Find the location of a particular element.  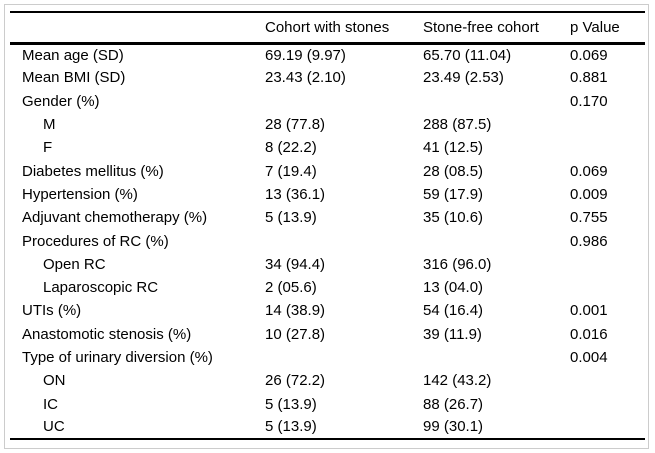

stone-free-value: 41 (12.5) is located at coordinates (453, 148).